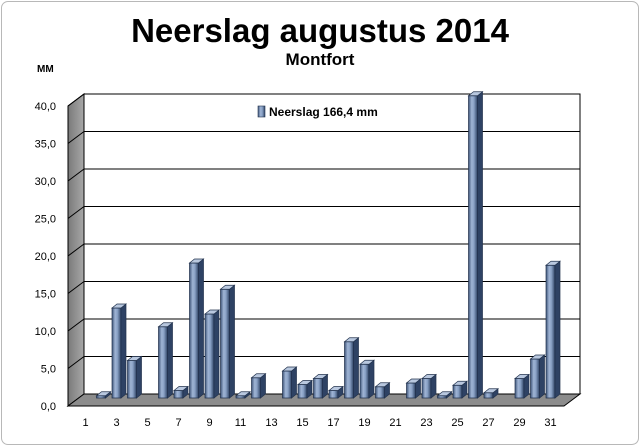 The width and height of the screenshot is (640, 446). I want to click on x-tick-label: 17, so click(333, 423).